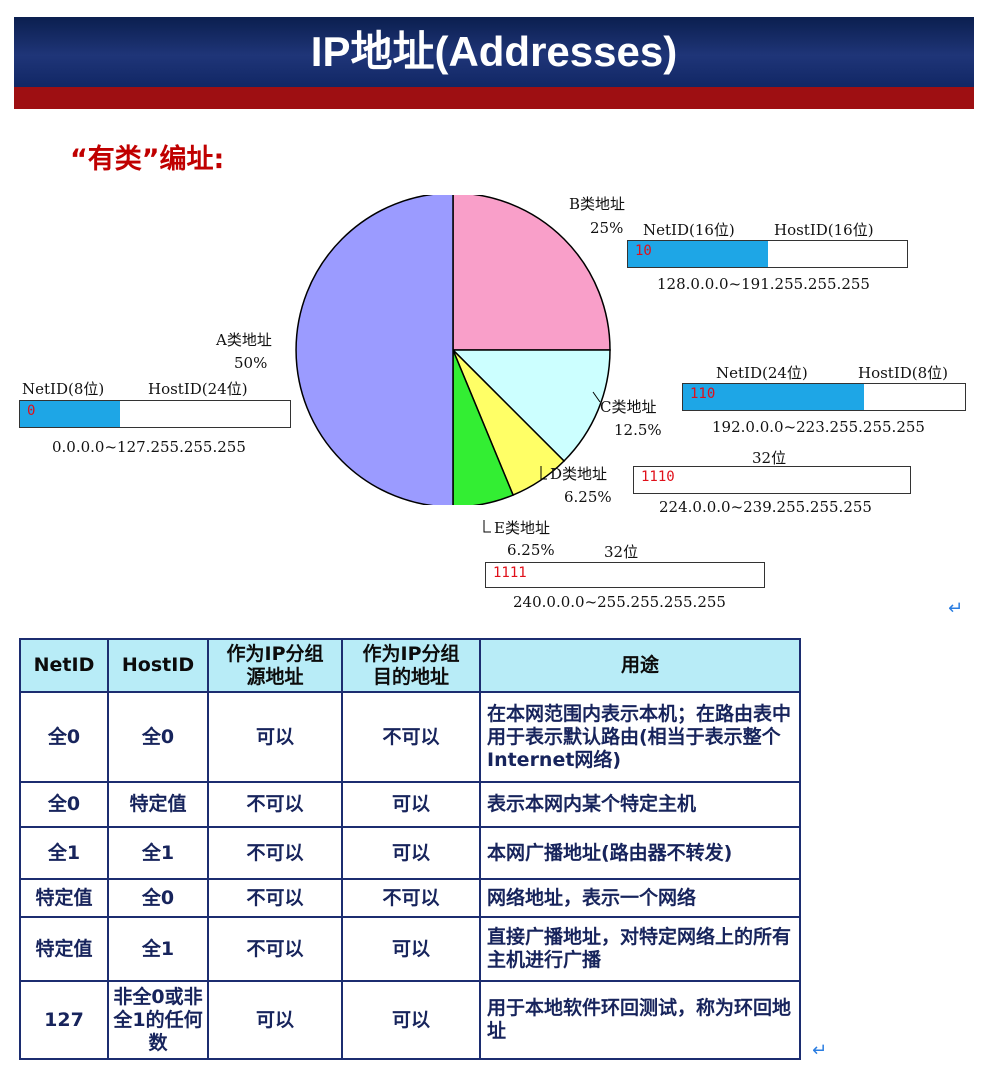 Image resolution: width=990 pixels, height=1076 pixels. What do you see at coordinates (158, 665) in the screenshot?
I see `header-hostid: HostID` at bounding box center [158, 665].